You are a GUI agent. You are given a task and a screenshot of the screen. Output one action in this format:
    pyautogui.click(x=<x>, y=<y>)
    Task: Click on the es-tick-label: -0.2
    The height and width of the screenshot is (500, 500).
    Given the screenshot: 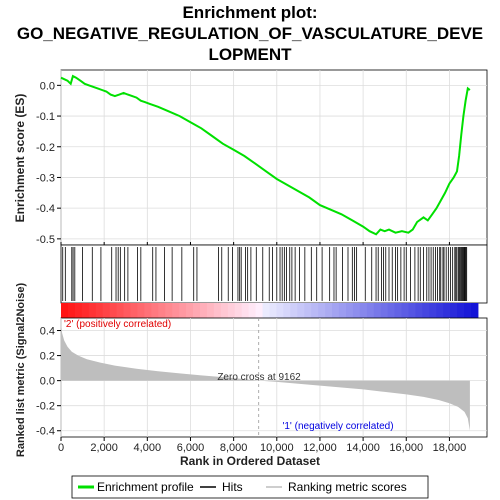 What is the action you would take?
    pyautogui.click(x=45, y=148)
    